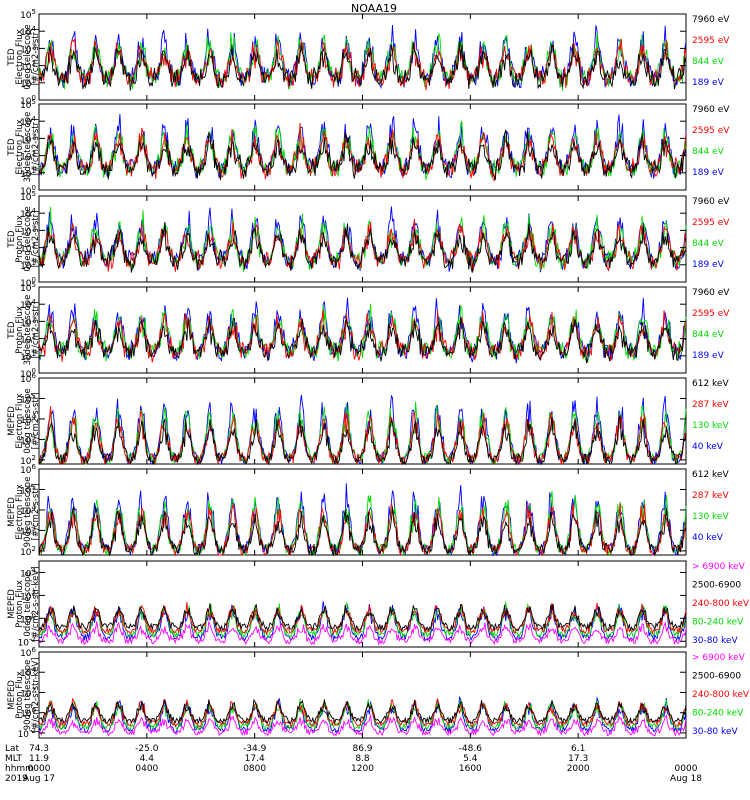 This screenshot has width=750, height=800. What do you see at coordinates (362, 759) in the screenshot?
I see `x-axis-value: 8.8` at bounding box center [362, 759].